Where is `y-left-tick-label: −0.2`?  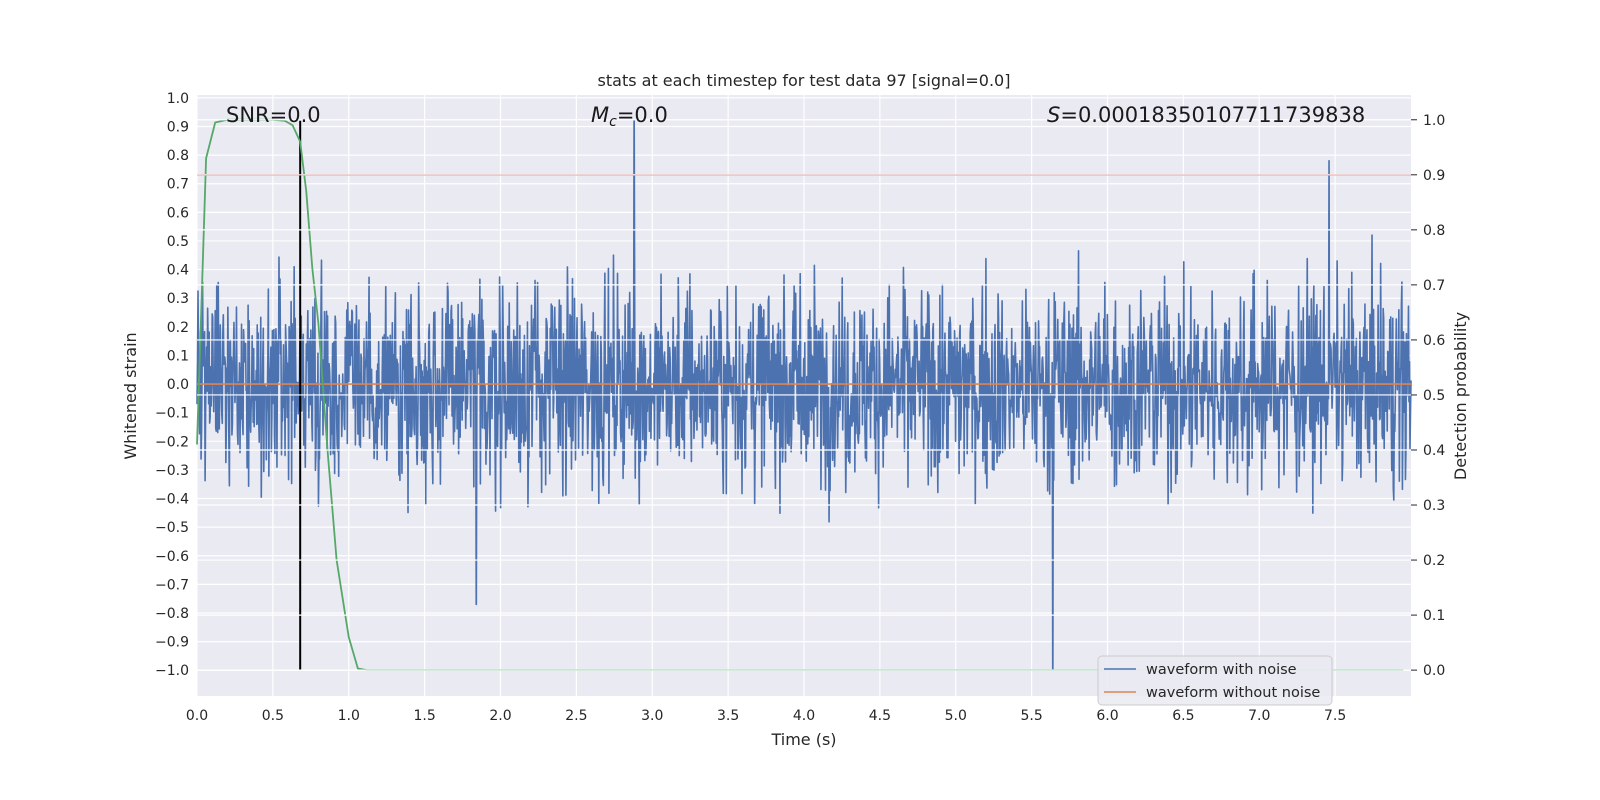
y-left-tick-label: −0.2 is located at coordinates (172, 442).